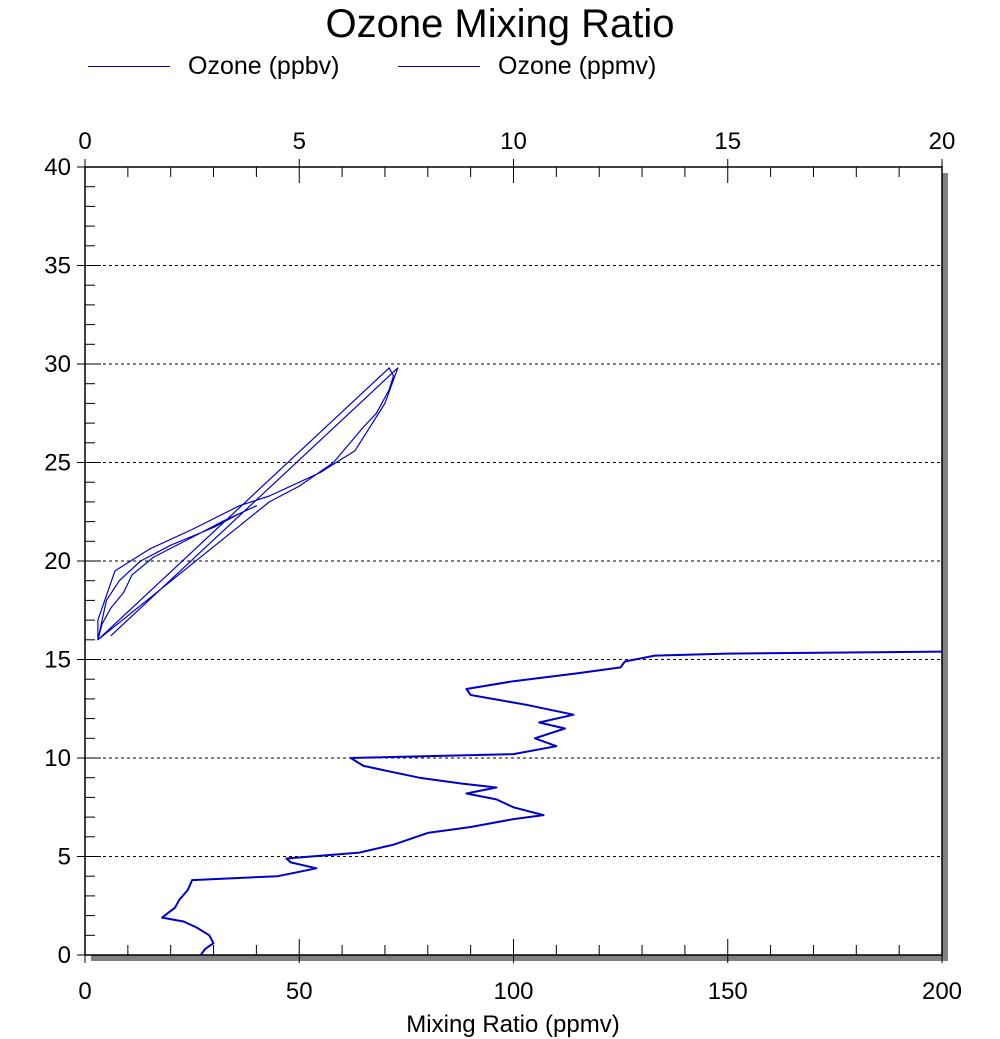 The width and height of the screenshot is (1000, 1039). What do you see at coordinates (57, 758) in the screenshot?
I see `y-tick-label-10: 10` at bounding box center [57, 758].